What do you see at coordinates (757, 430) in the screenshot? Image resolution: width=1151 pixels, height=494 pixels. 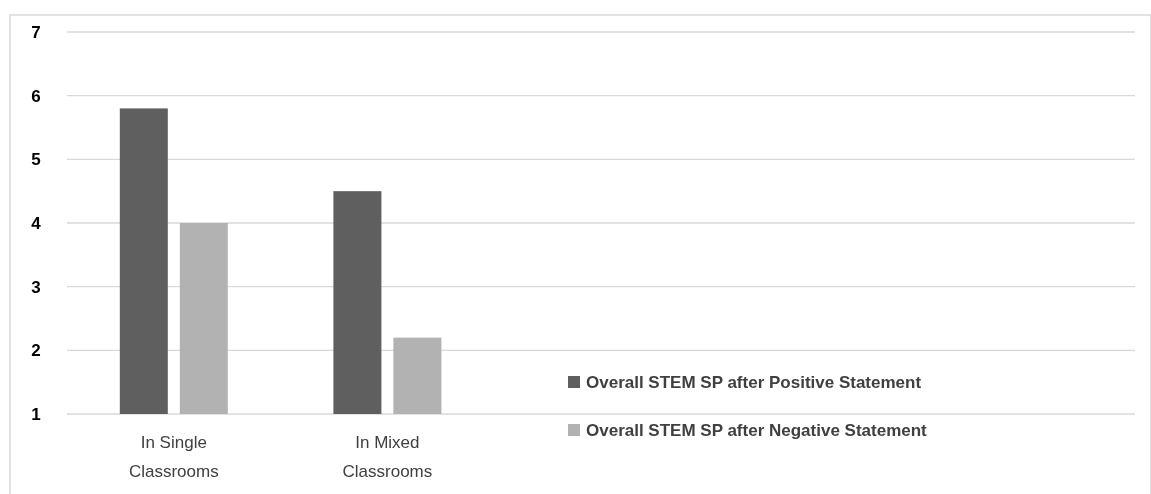 I see `legend-label: Overall STEM SP after Negative Statement` at bounding box center [757, 430].